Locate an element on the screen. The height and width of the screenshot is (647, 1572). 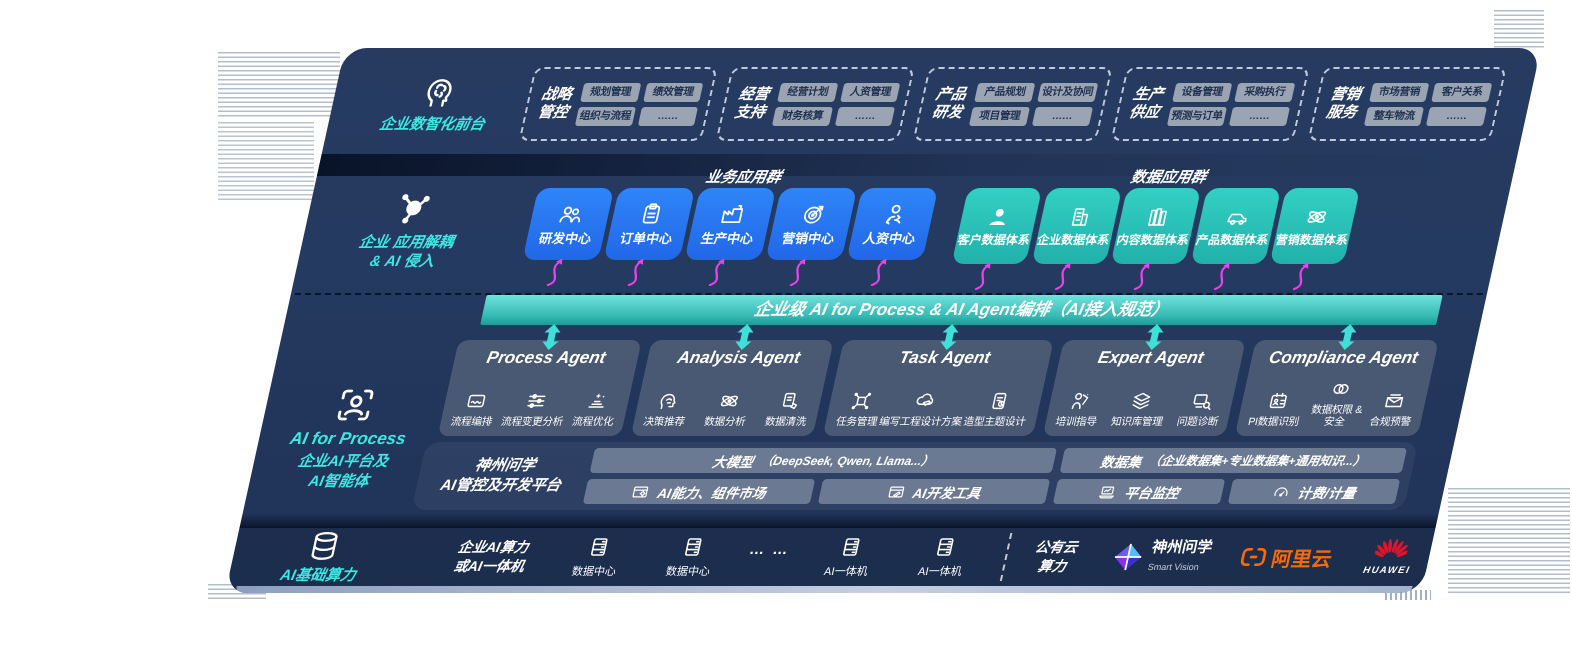
stripe-decor-top-left is located at coordinates (279, 85).